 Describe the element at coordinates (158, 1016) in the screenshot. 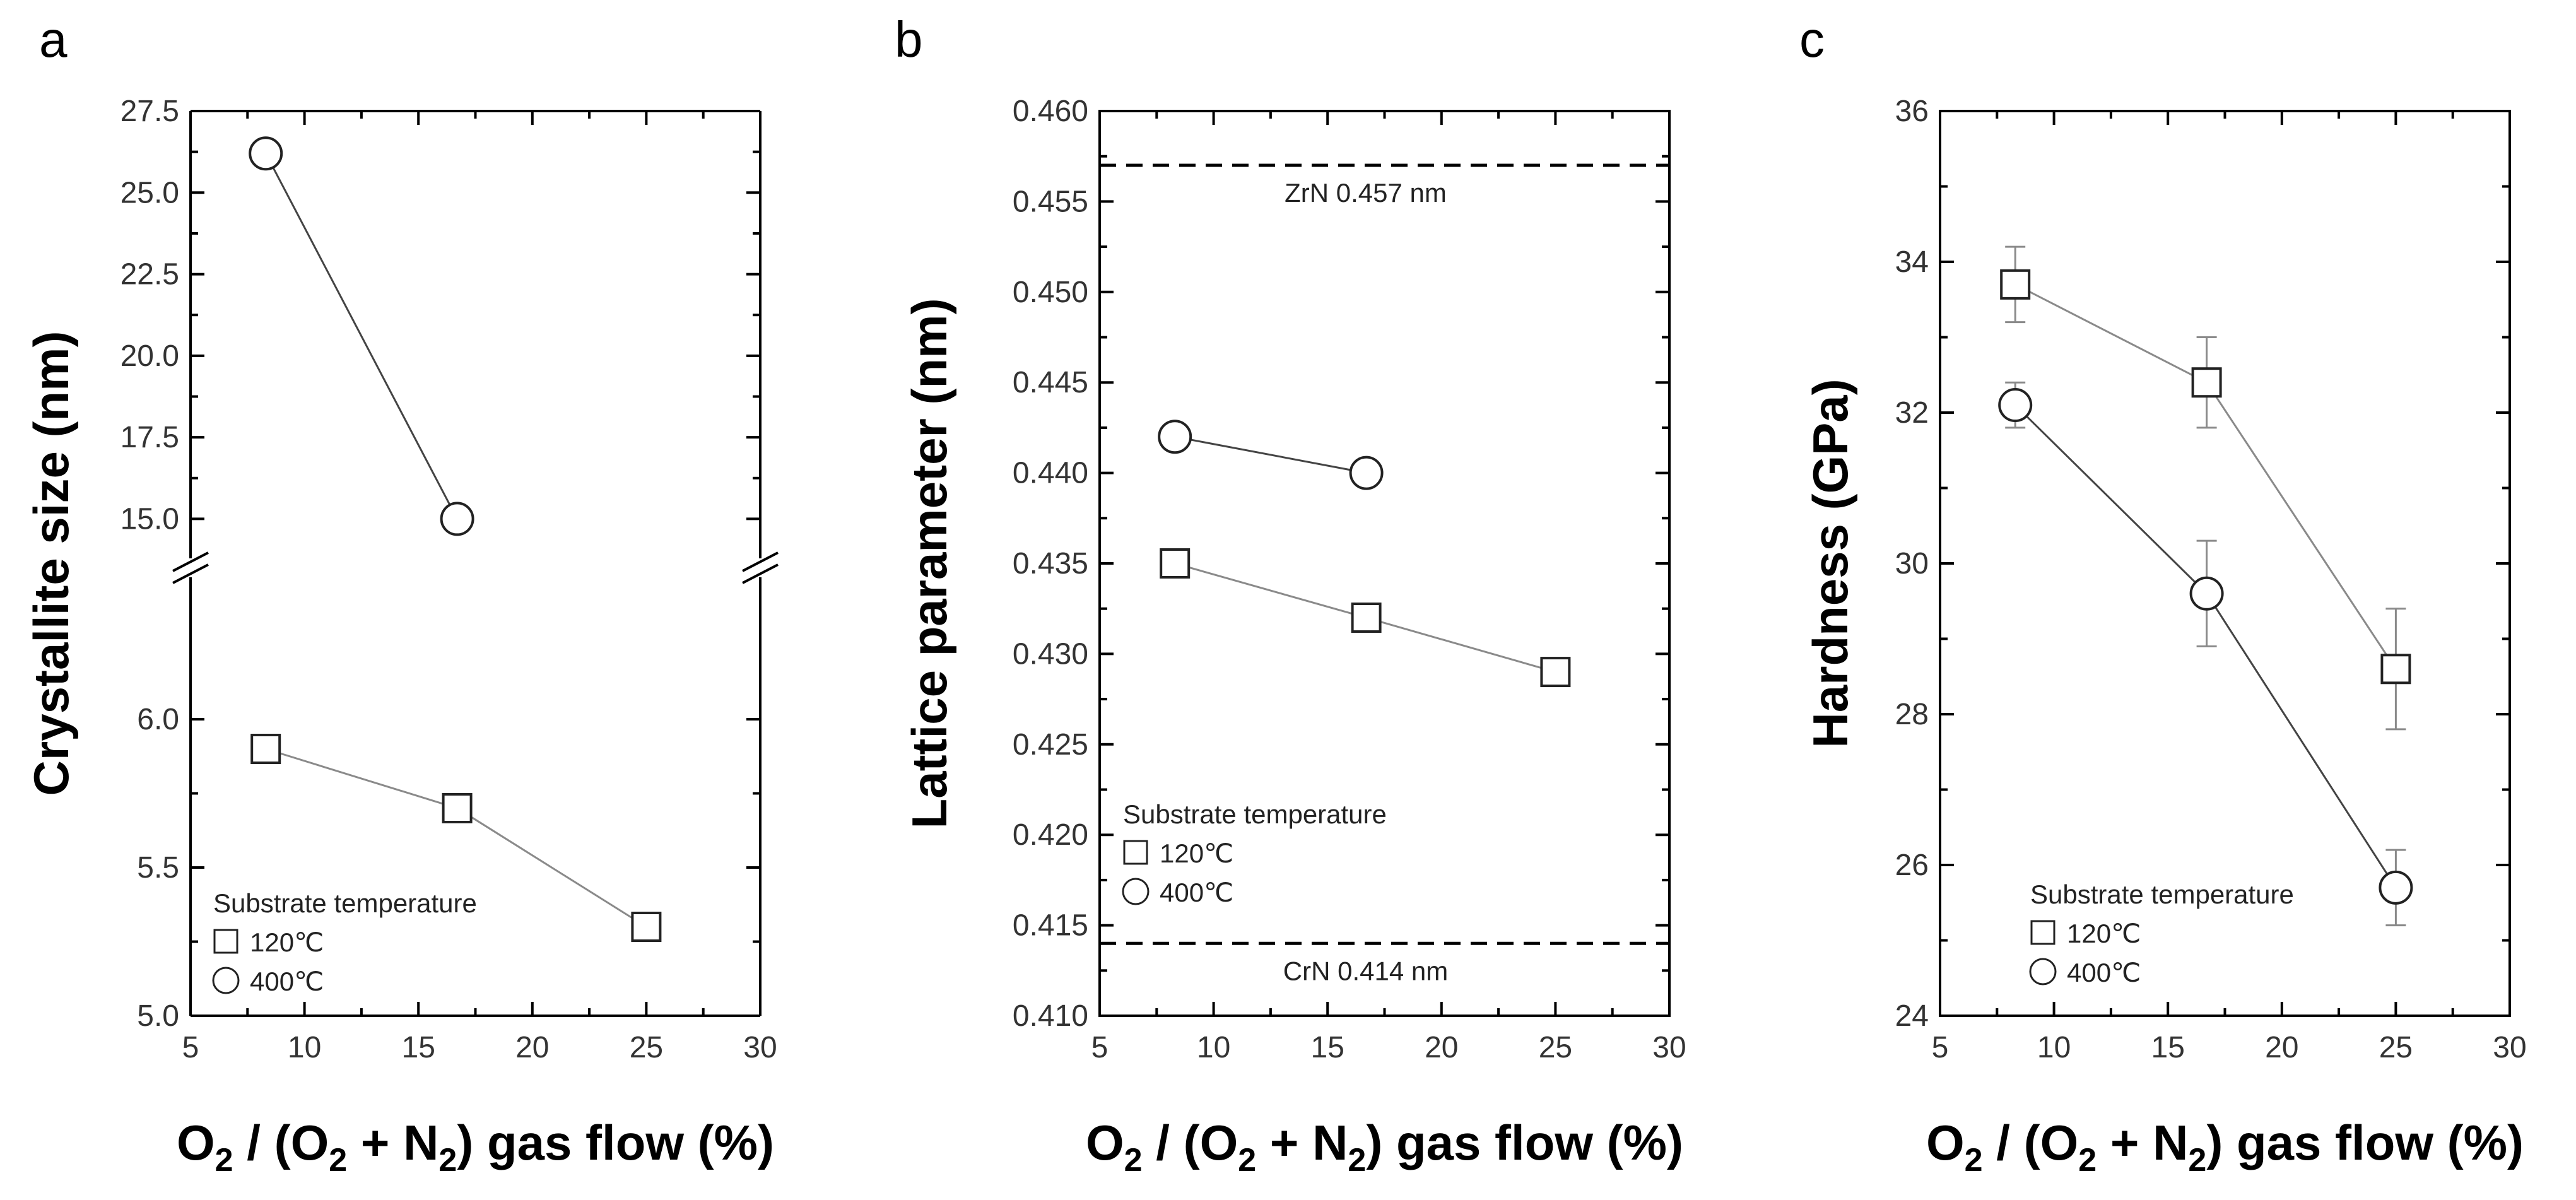

I see `y-tick-label: 5.0` at that location.